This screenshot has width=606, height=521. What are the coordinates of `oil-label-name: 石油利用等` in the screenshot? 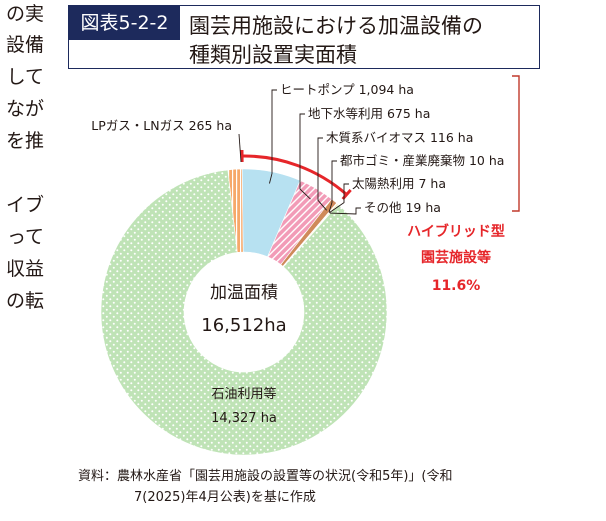 It's located at (243, 394).